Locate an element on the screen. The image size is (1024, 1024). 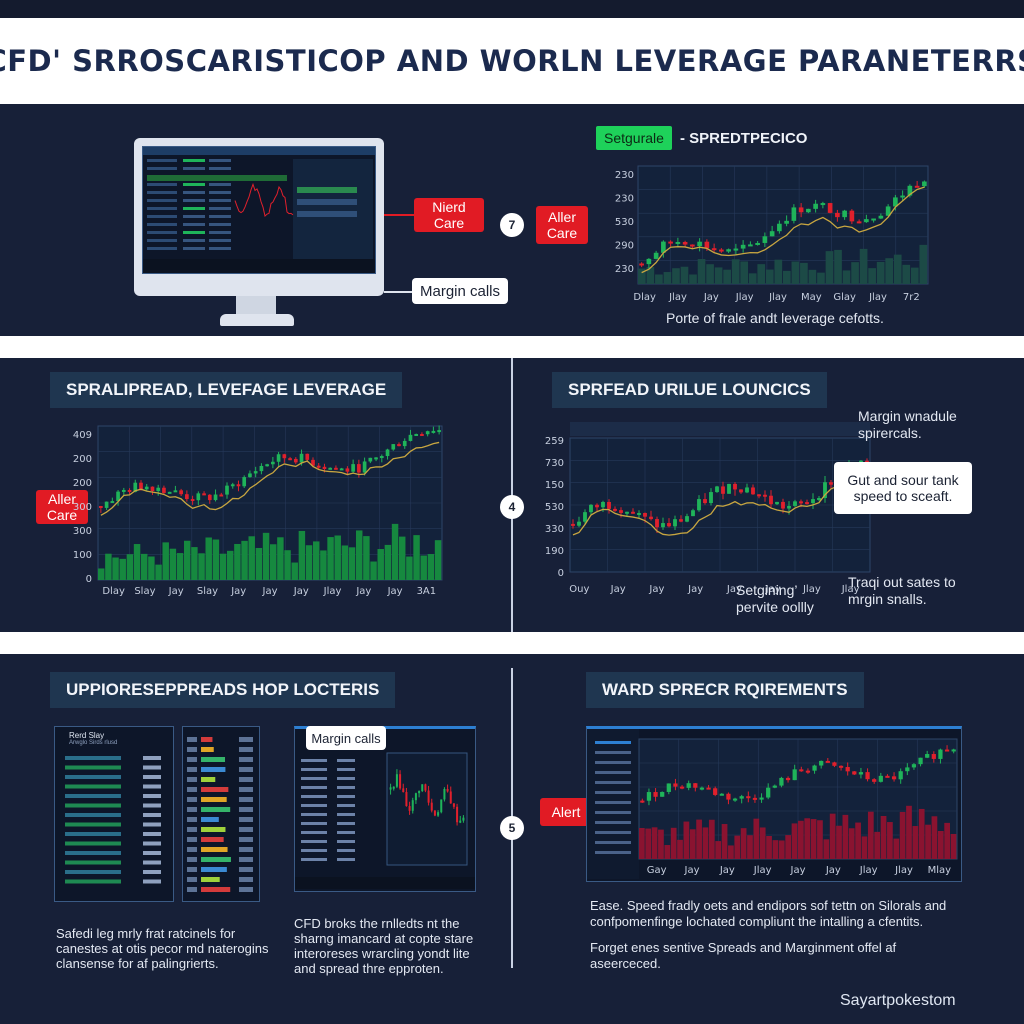
y-tick-label: 190 is located at coordinates (554, 551).